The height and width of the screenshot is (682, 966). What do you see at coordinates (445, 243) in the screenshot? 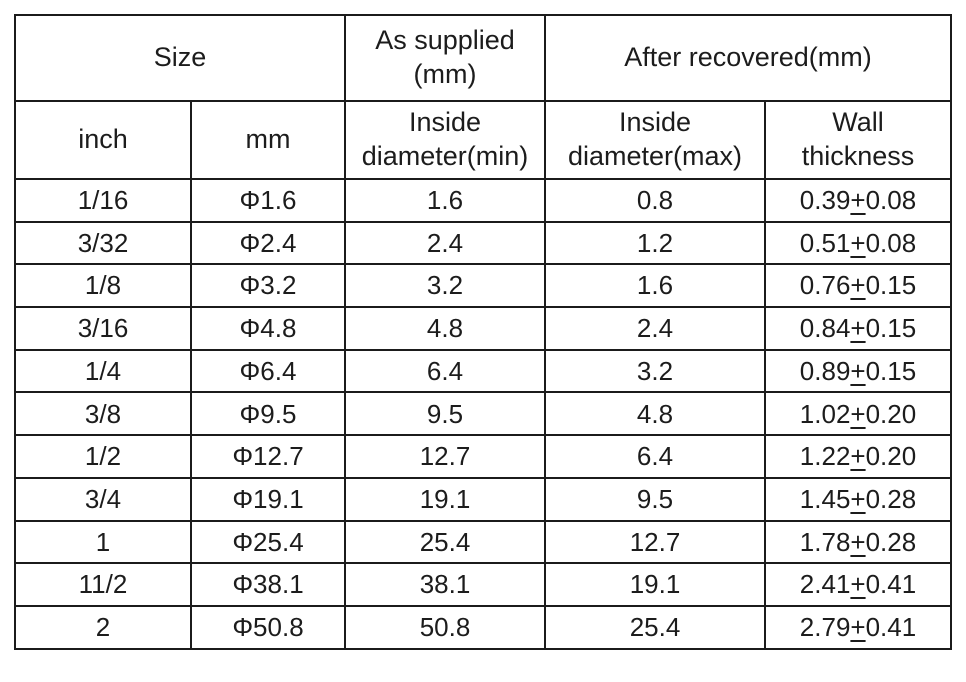
I see `cell-inside-diameter-min: 2.4` at bounding box center [445, 243].